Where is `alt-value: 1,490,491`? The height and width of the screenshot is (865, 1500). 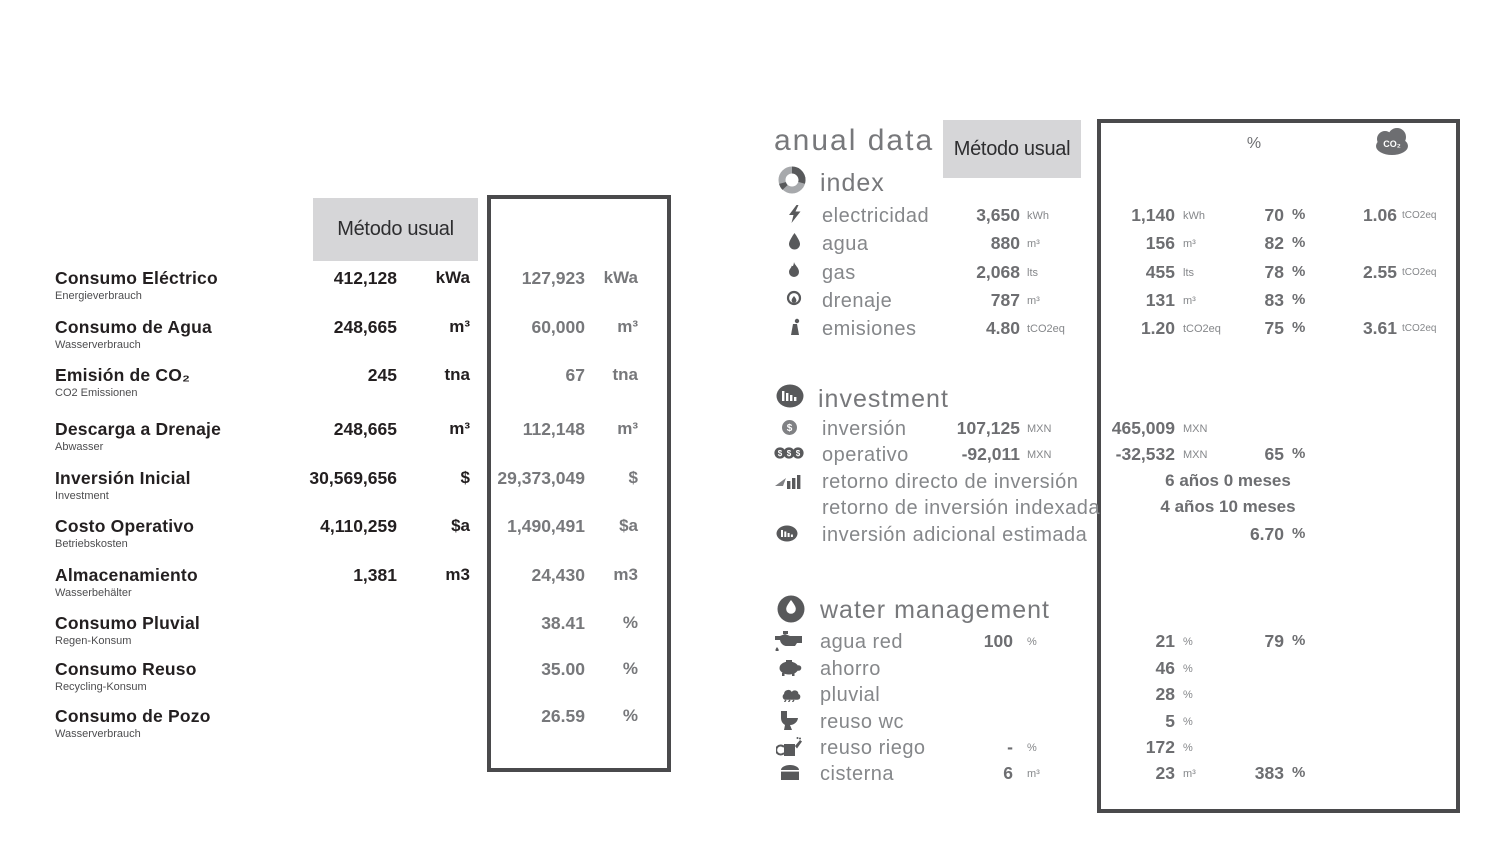
alt-value: 1,490,491 is located at coordinates (546, 526).